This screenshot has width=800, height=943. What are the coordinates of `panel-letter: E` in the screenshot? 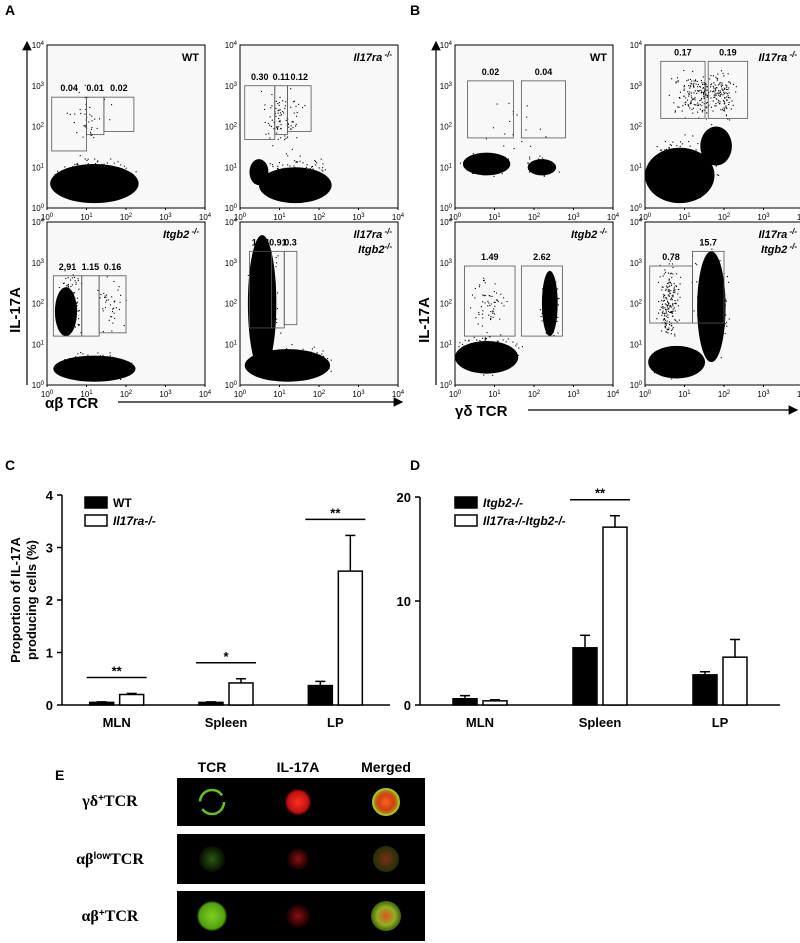 It's located at (59, 775).